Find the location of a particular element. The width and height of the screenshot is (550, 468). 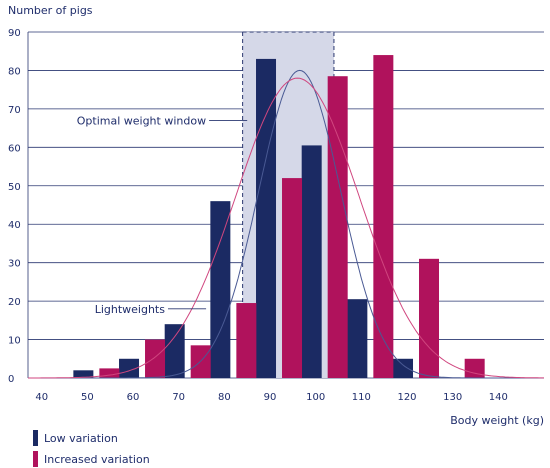

y-tick-label: 70 is located at coordinates (14, 110).